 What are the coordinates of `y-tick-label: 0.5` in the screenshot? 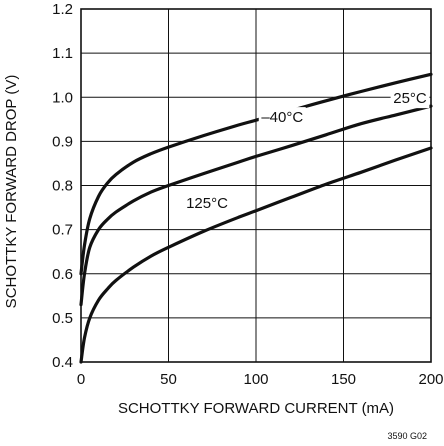 It's located at (62, 318).